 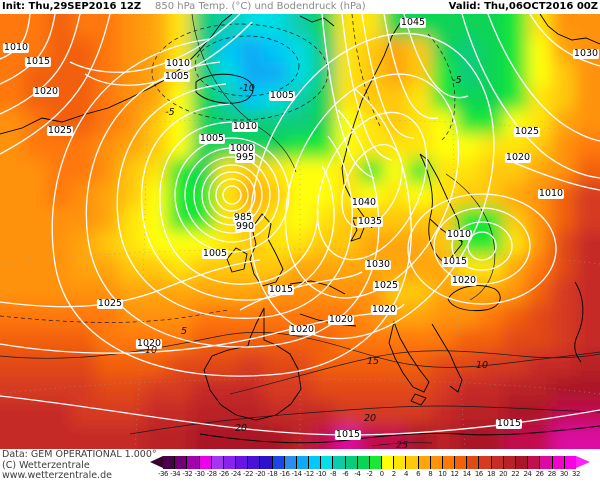 What do you see at coordinates (523, 6) in the screenshot?
I see `valid-time-label: Valid: Thu,06OCT2016 00Z` at bounding box center [523, 6].